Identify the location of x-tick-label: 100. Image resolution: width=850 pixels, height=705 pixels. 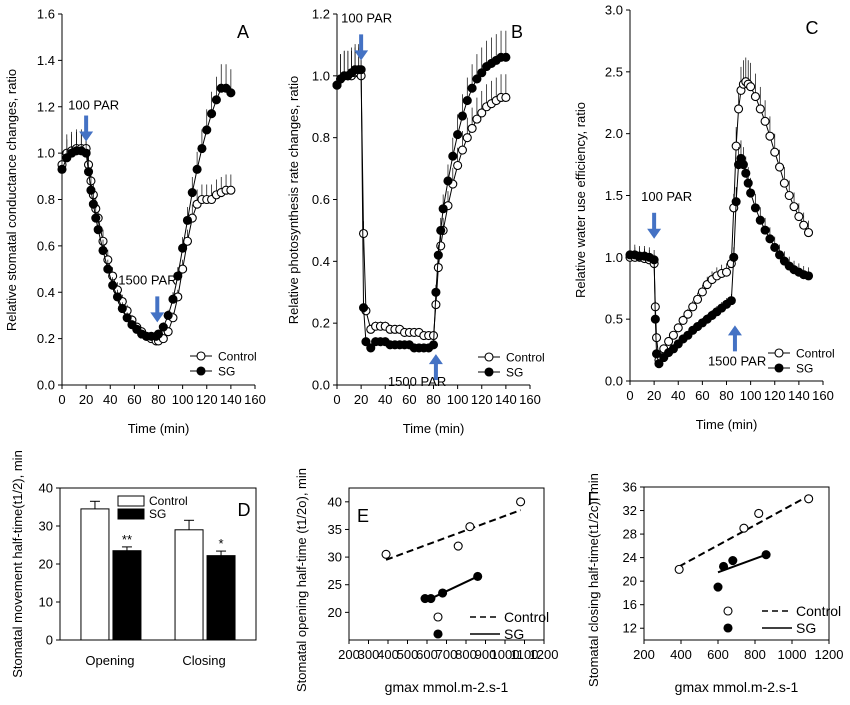
(458, 399).